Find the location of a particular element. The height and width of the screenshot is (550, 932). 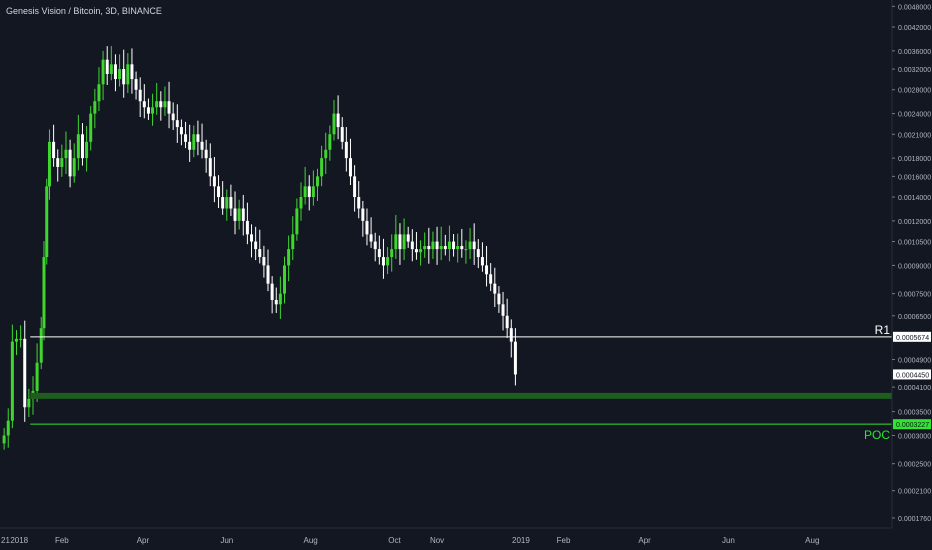

x-tick-label: Oct is located at coordinates (394, 540).